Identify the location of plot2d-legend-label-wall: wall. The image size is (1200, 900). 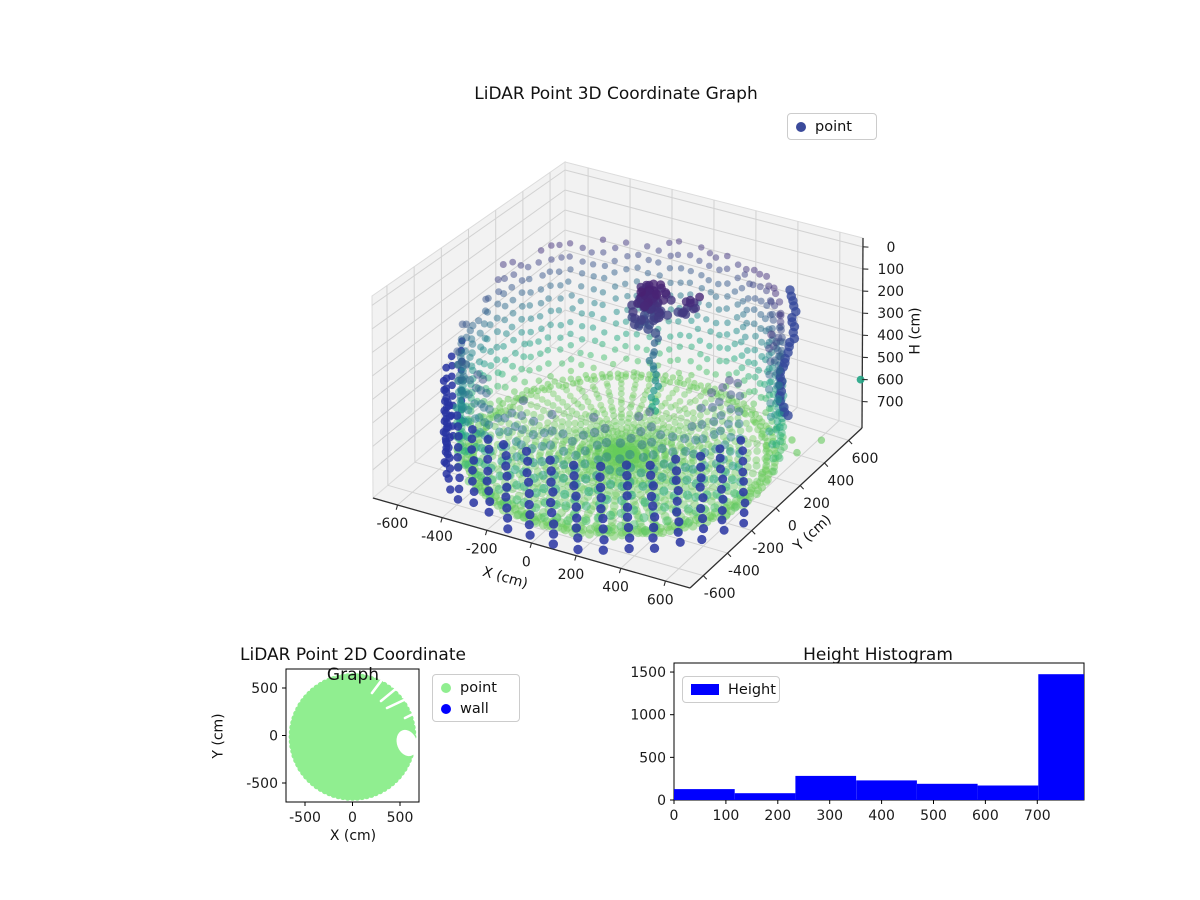
(474, 708).